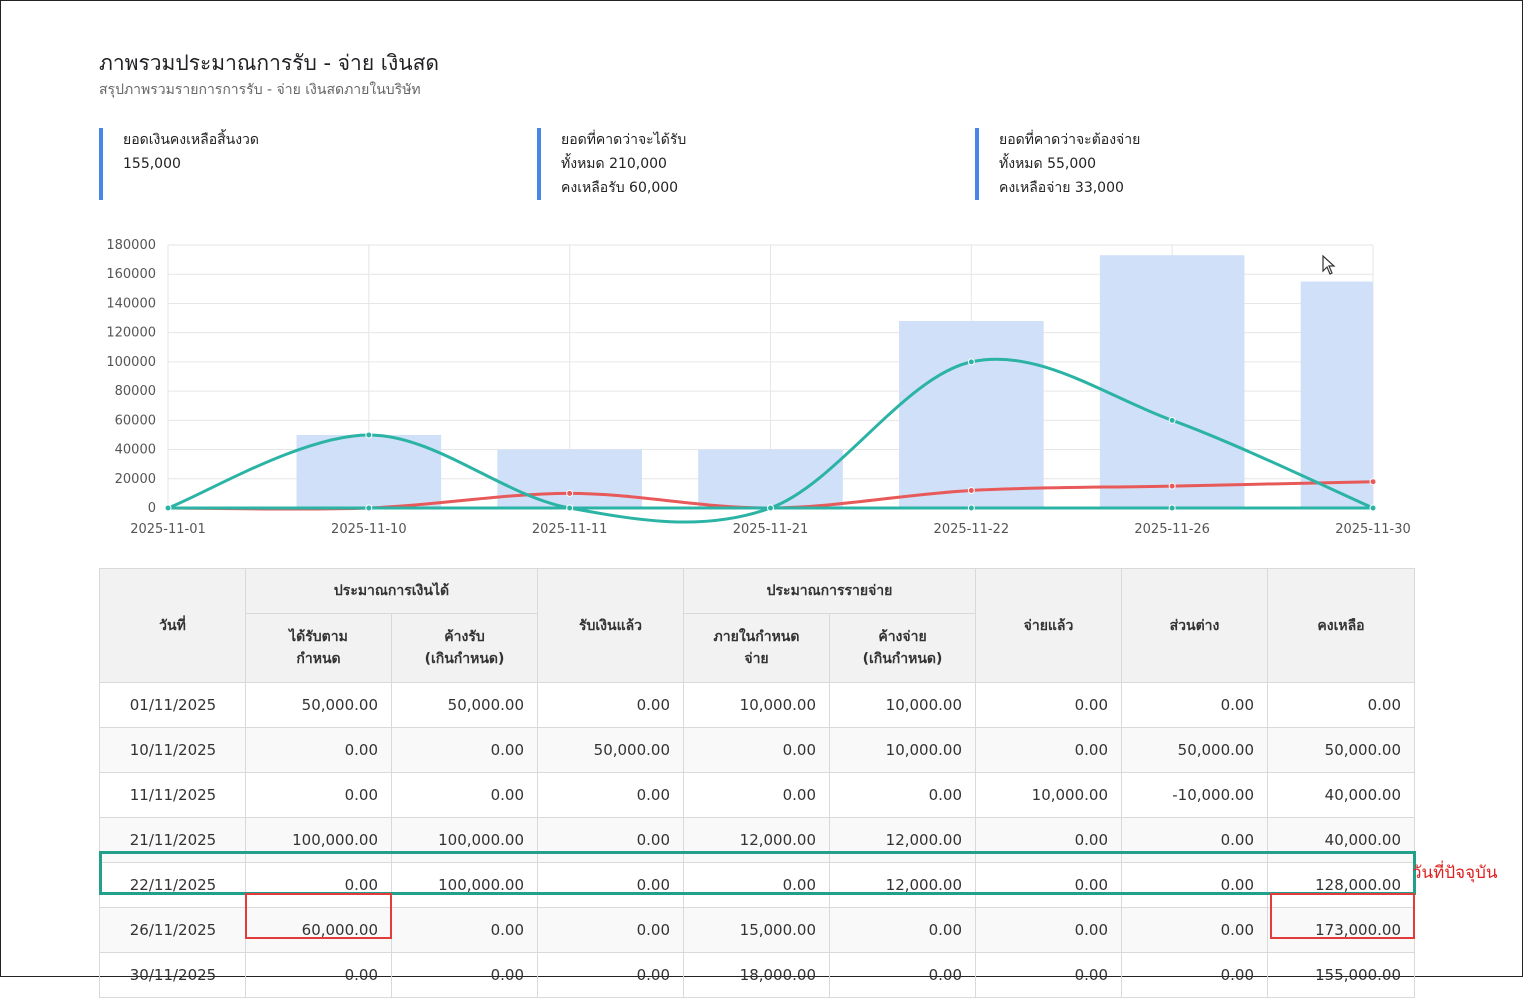 This screenshot has height=998, width=1525. What do you see at coordinates (1070, 140) in the screenshot?
I see `stat-label: ยอดที่คาดว่าจะต้องจ่าย` at bounding box center [1070, 140].